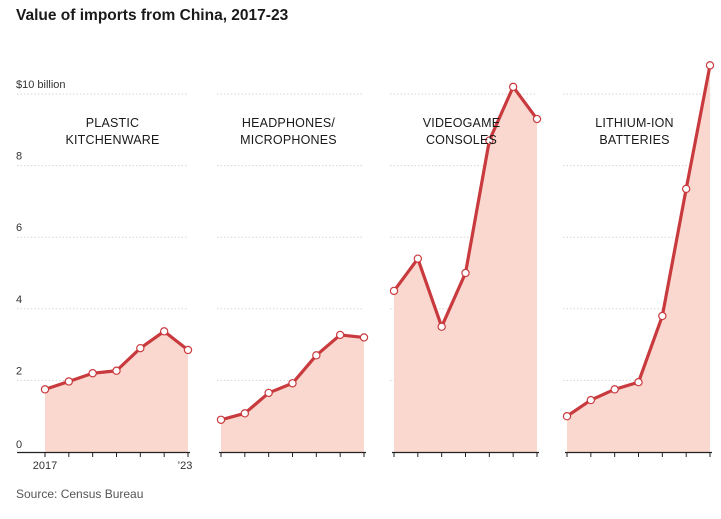 The height and width of the screenshot is (519, 721). What do you see at coordinates (19, 228) in the screenshot?
I see `y-tick-label: 6` at bounding box center [19, 228].